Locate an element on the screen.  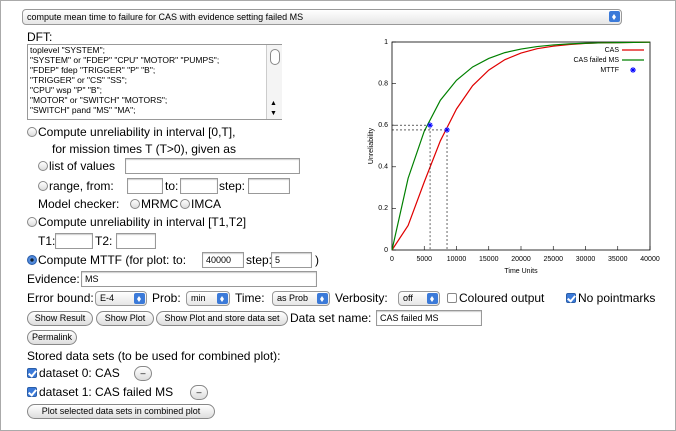
y-axis-label: Unreliability is located at coordinates (371, 145).